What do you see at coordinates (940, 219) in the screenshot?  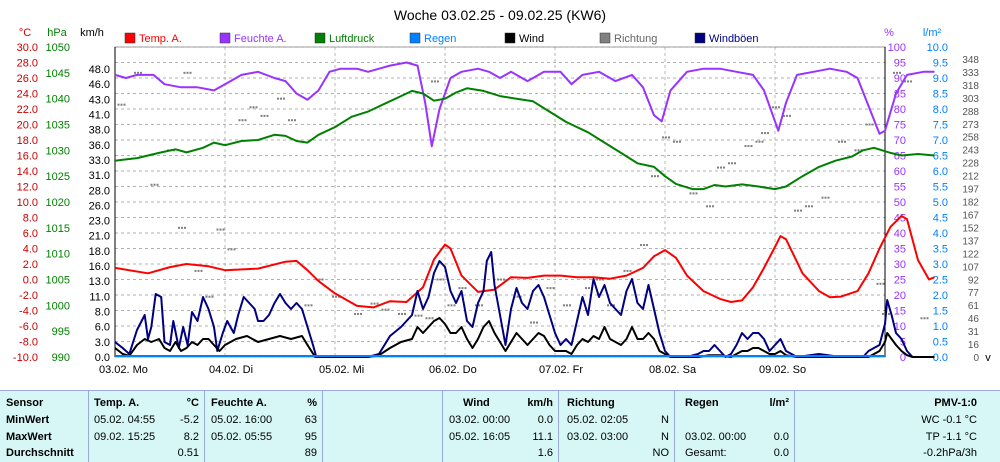 I see `lm2-tick: 4.5` at bounding box center [940, 219].